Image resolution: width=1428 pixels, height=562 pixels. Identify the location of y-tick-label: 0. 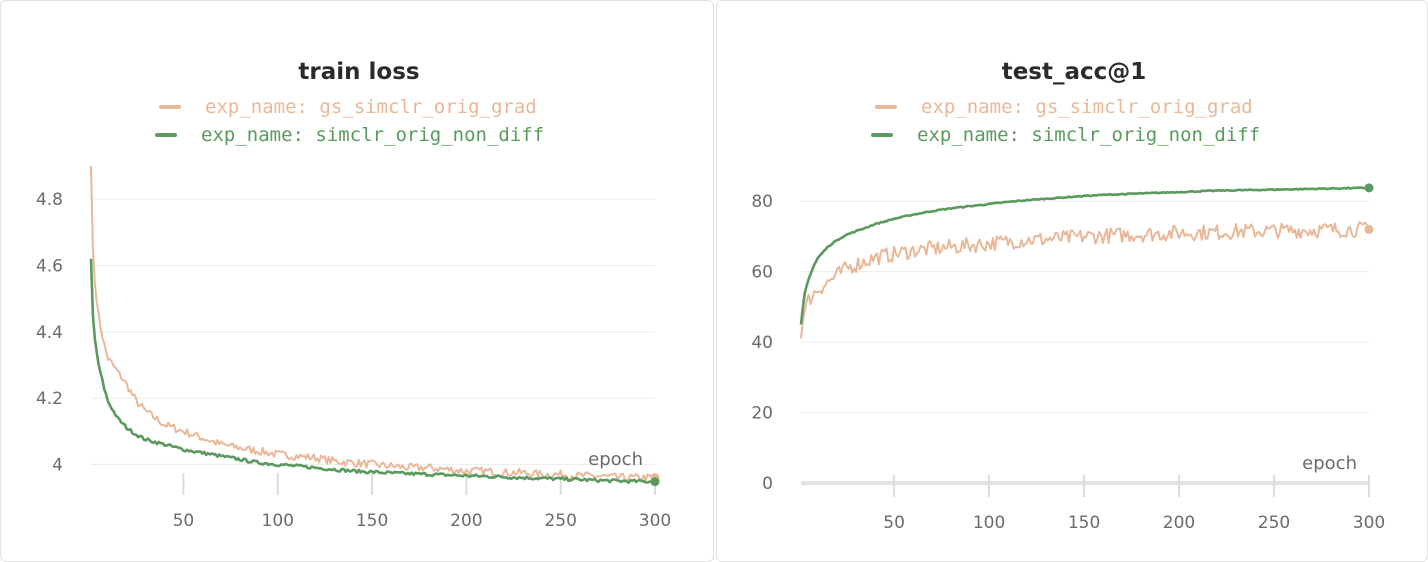
(767, 484).